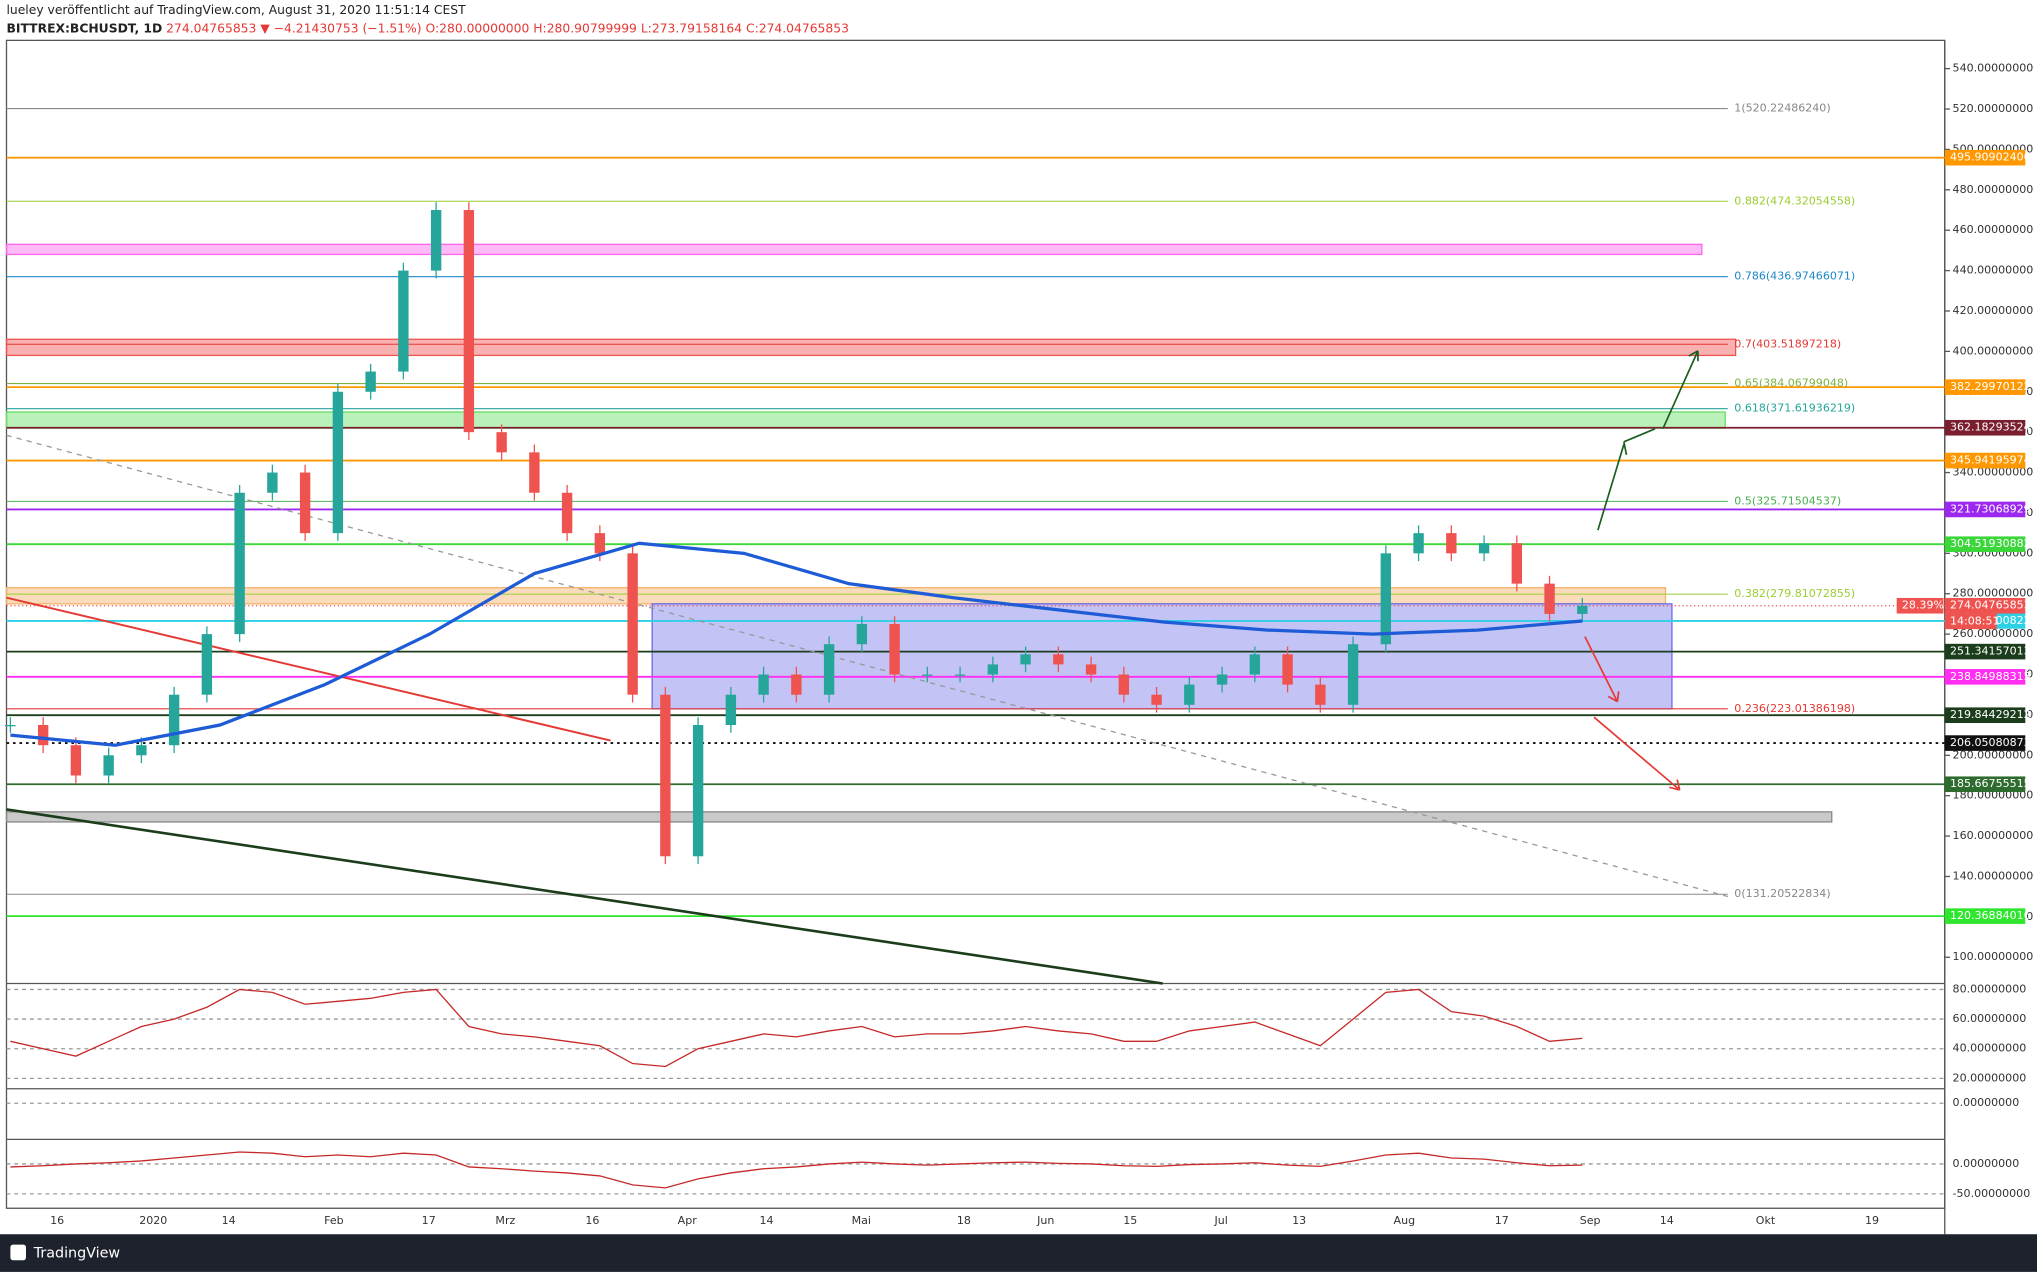 This screenshot has width=2037, height=1272. What do you see at coordinates (861, 1220) in the screenshot?
I see `x-tick-label: Mai` at bounding box center [861, 1220].